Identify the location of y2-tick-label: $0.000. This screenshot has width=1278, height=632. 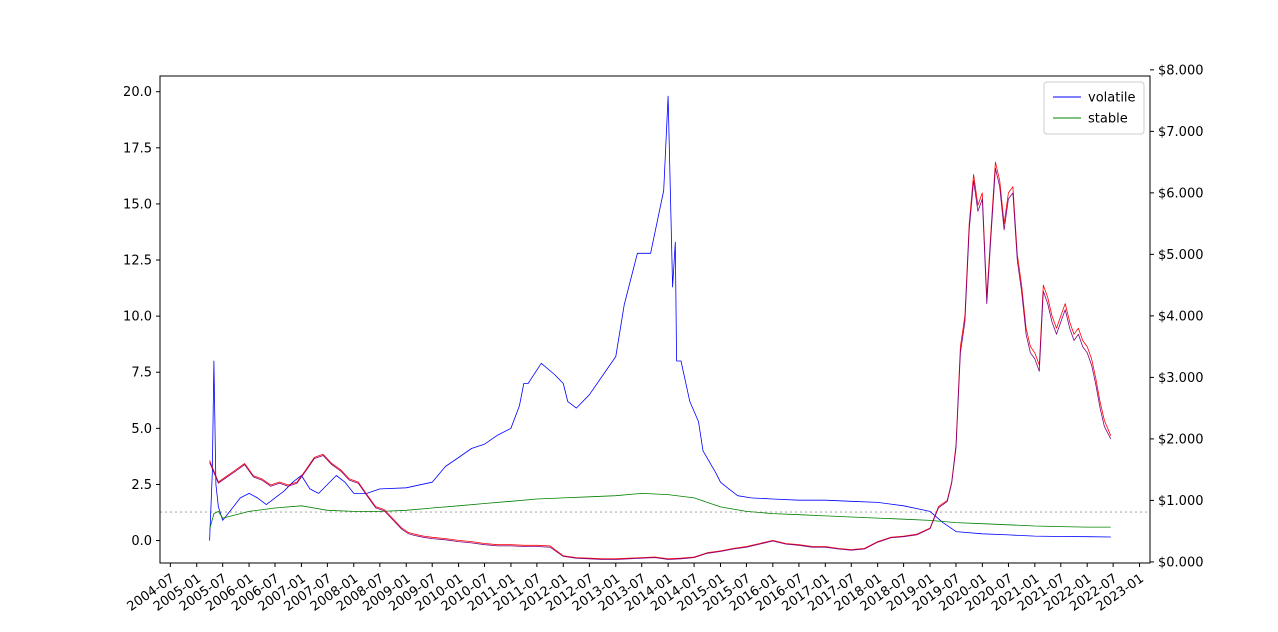
(1181, 562).